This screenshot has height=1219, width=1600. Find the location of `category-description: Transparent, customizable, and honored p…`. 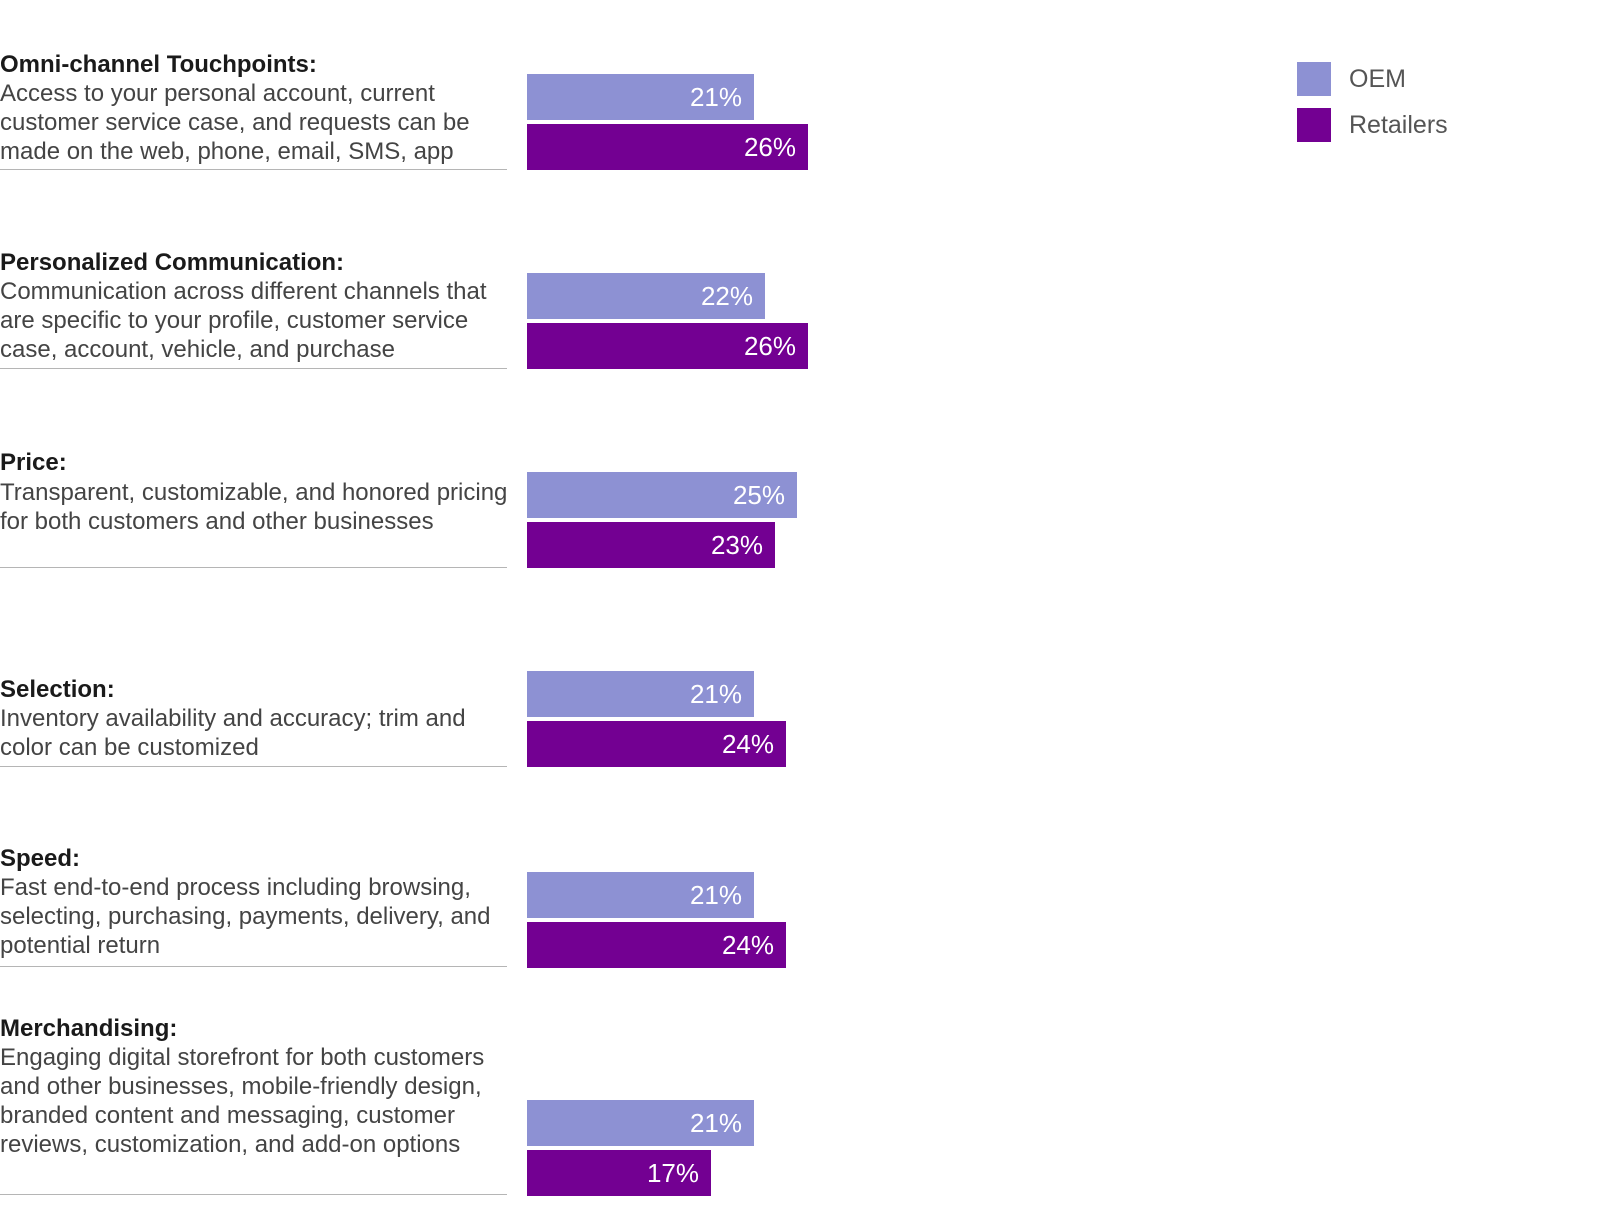

category-description: Transparent, customizable, and honored p… is located at coordinates (254, 507).